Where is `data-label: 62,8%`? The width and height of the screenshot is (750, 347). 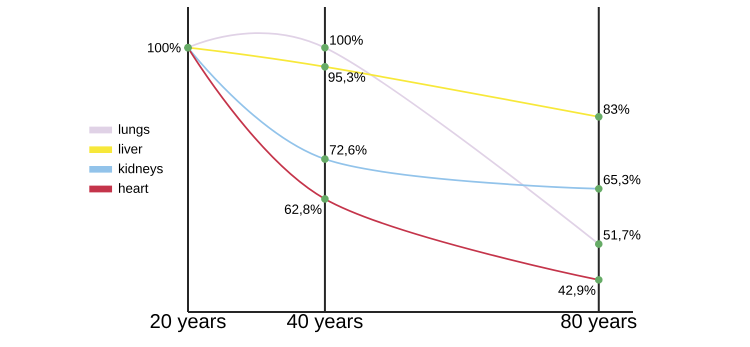
data-label: 62,8% is located at coordinates (303, 210).